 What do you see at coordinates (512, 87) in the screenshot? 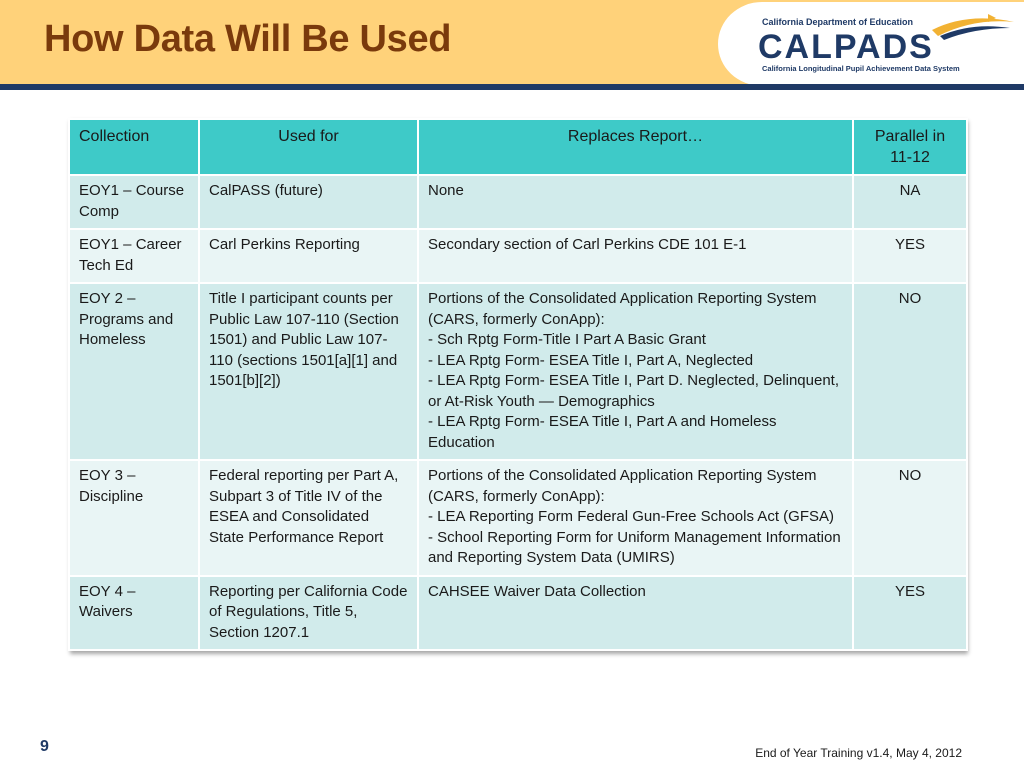
I see `header-divider-band` at bounding box center [512, 87].